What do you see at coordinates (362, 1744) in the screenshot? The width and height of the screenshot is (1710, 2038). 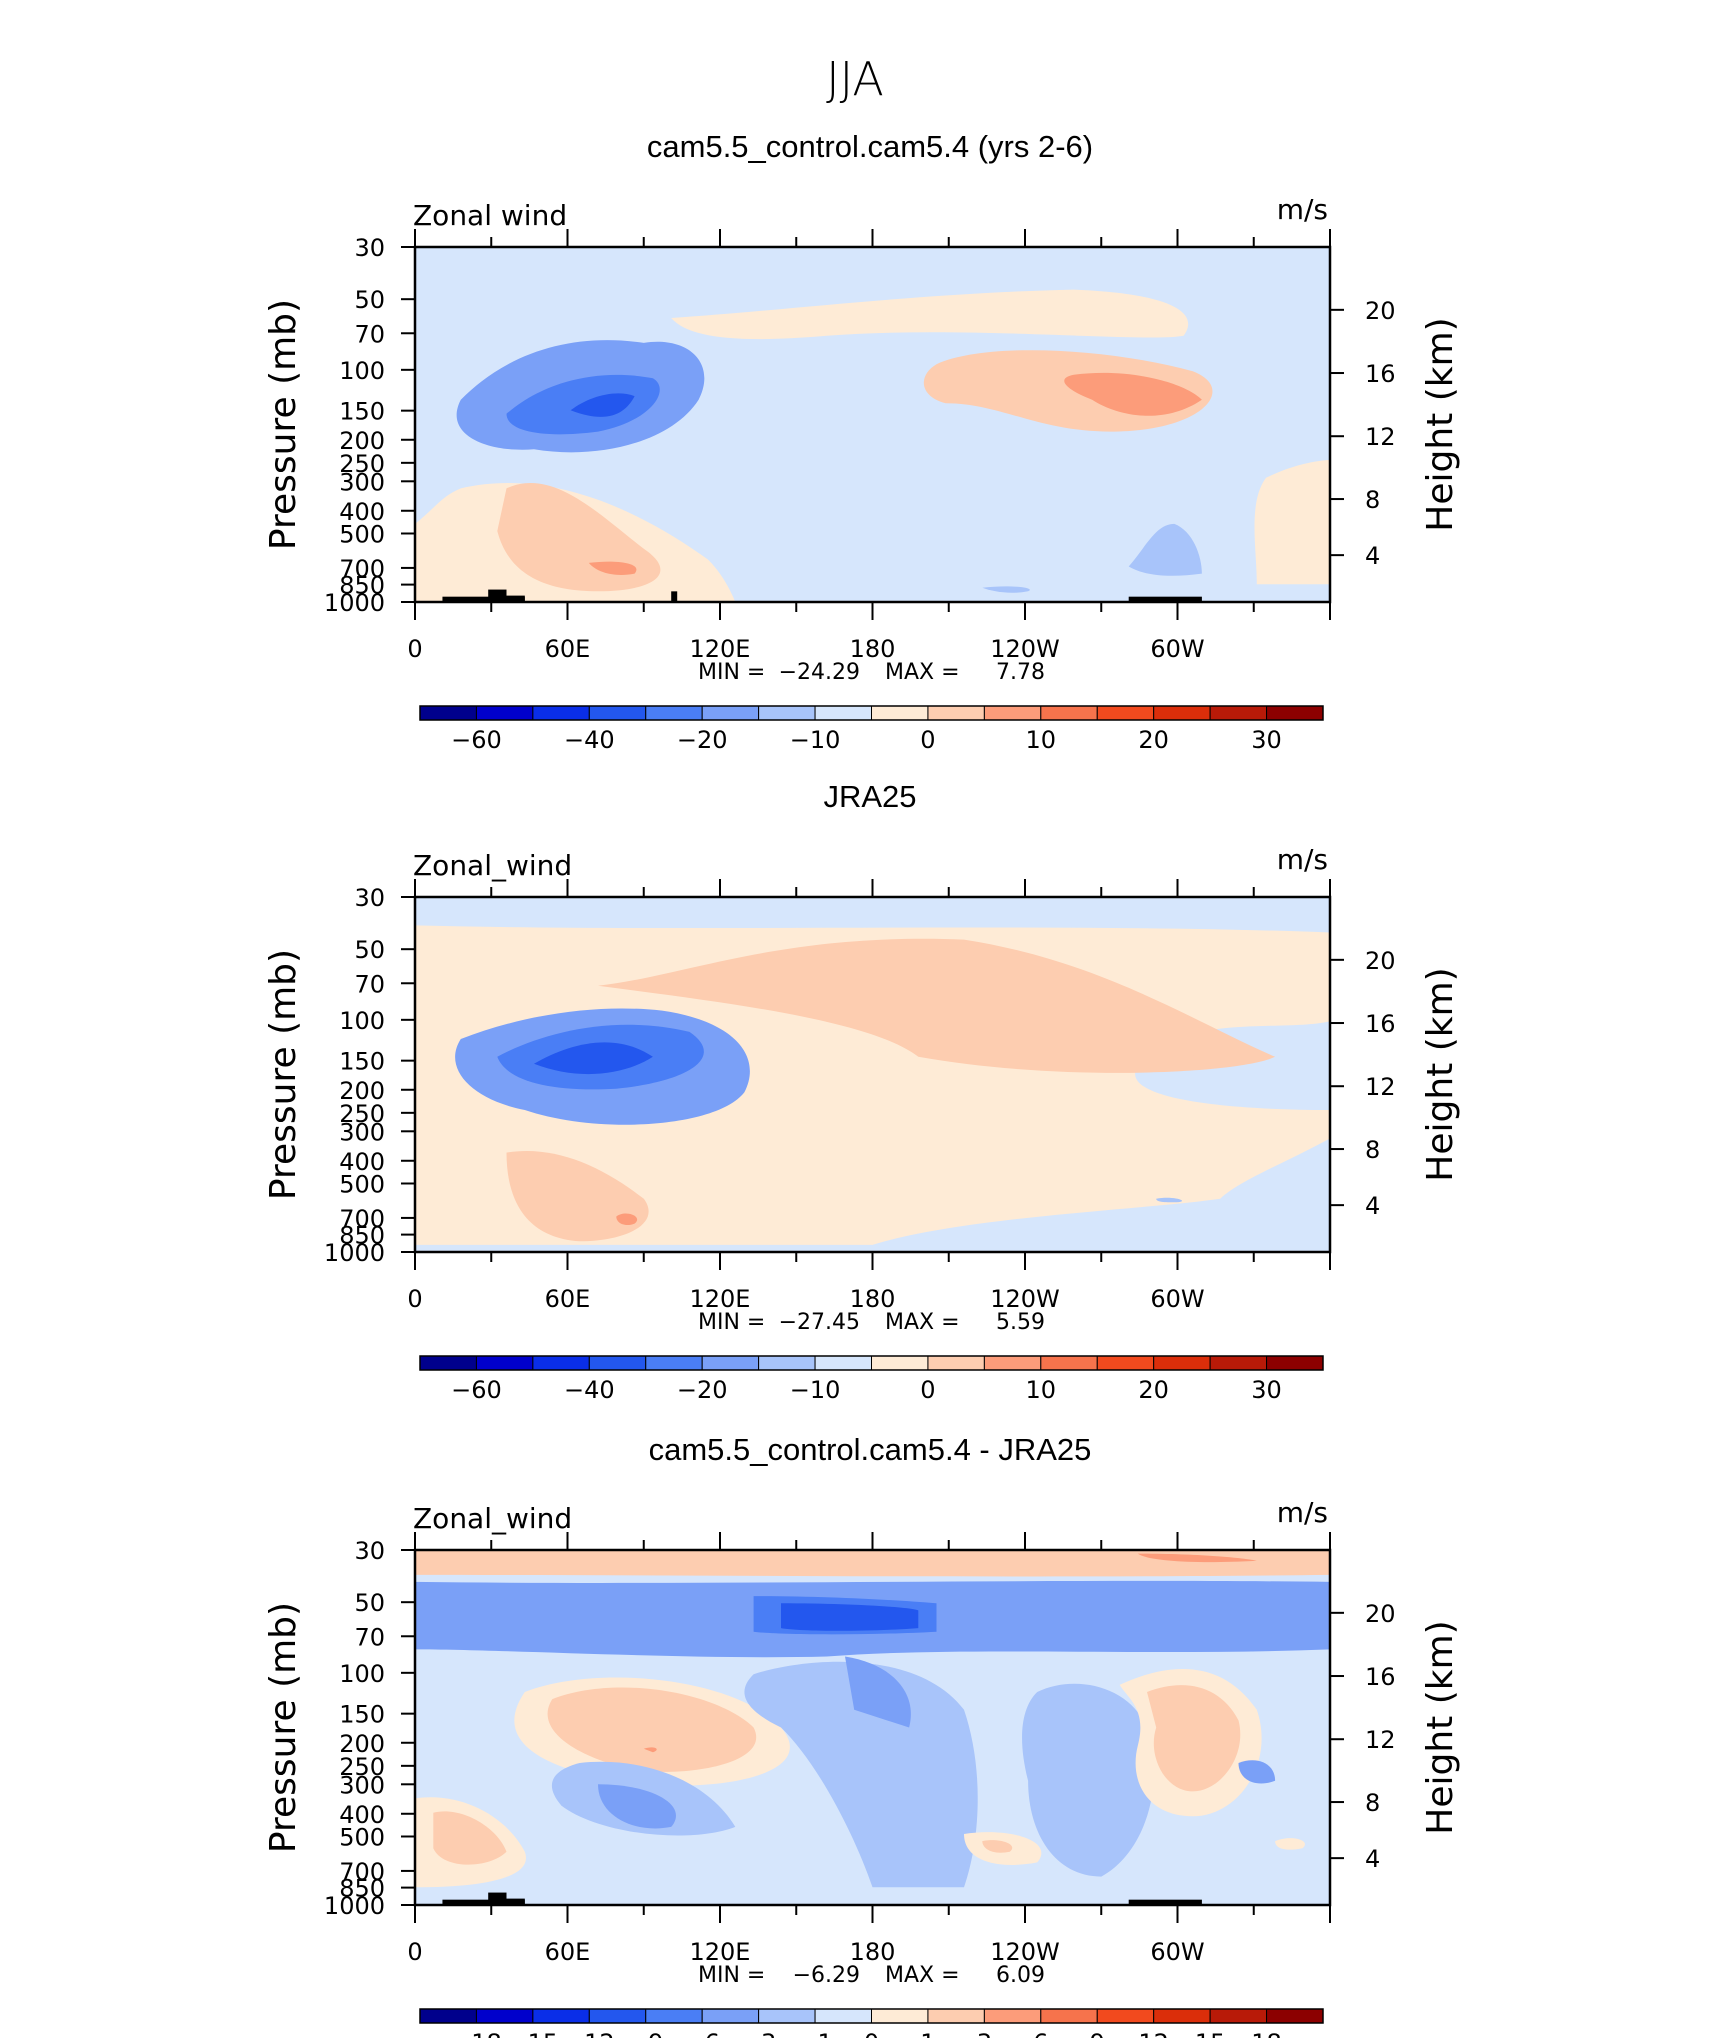 I see `pressure-tick-label: 200` at bounding box center [362, 1744].